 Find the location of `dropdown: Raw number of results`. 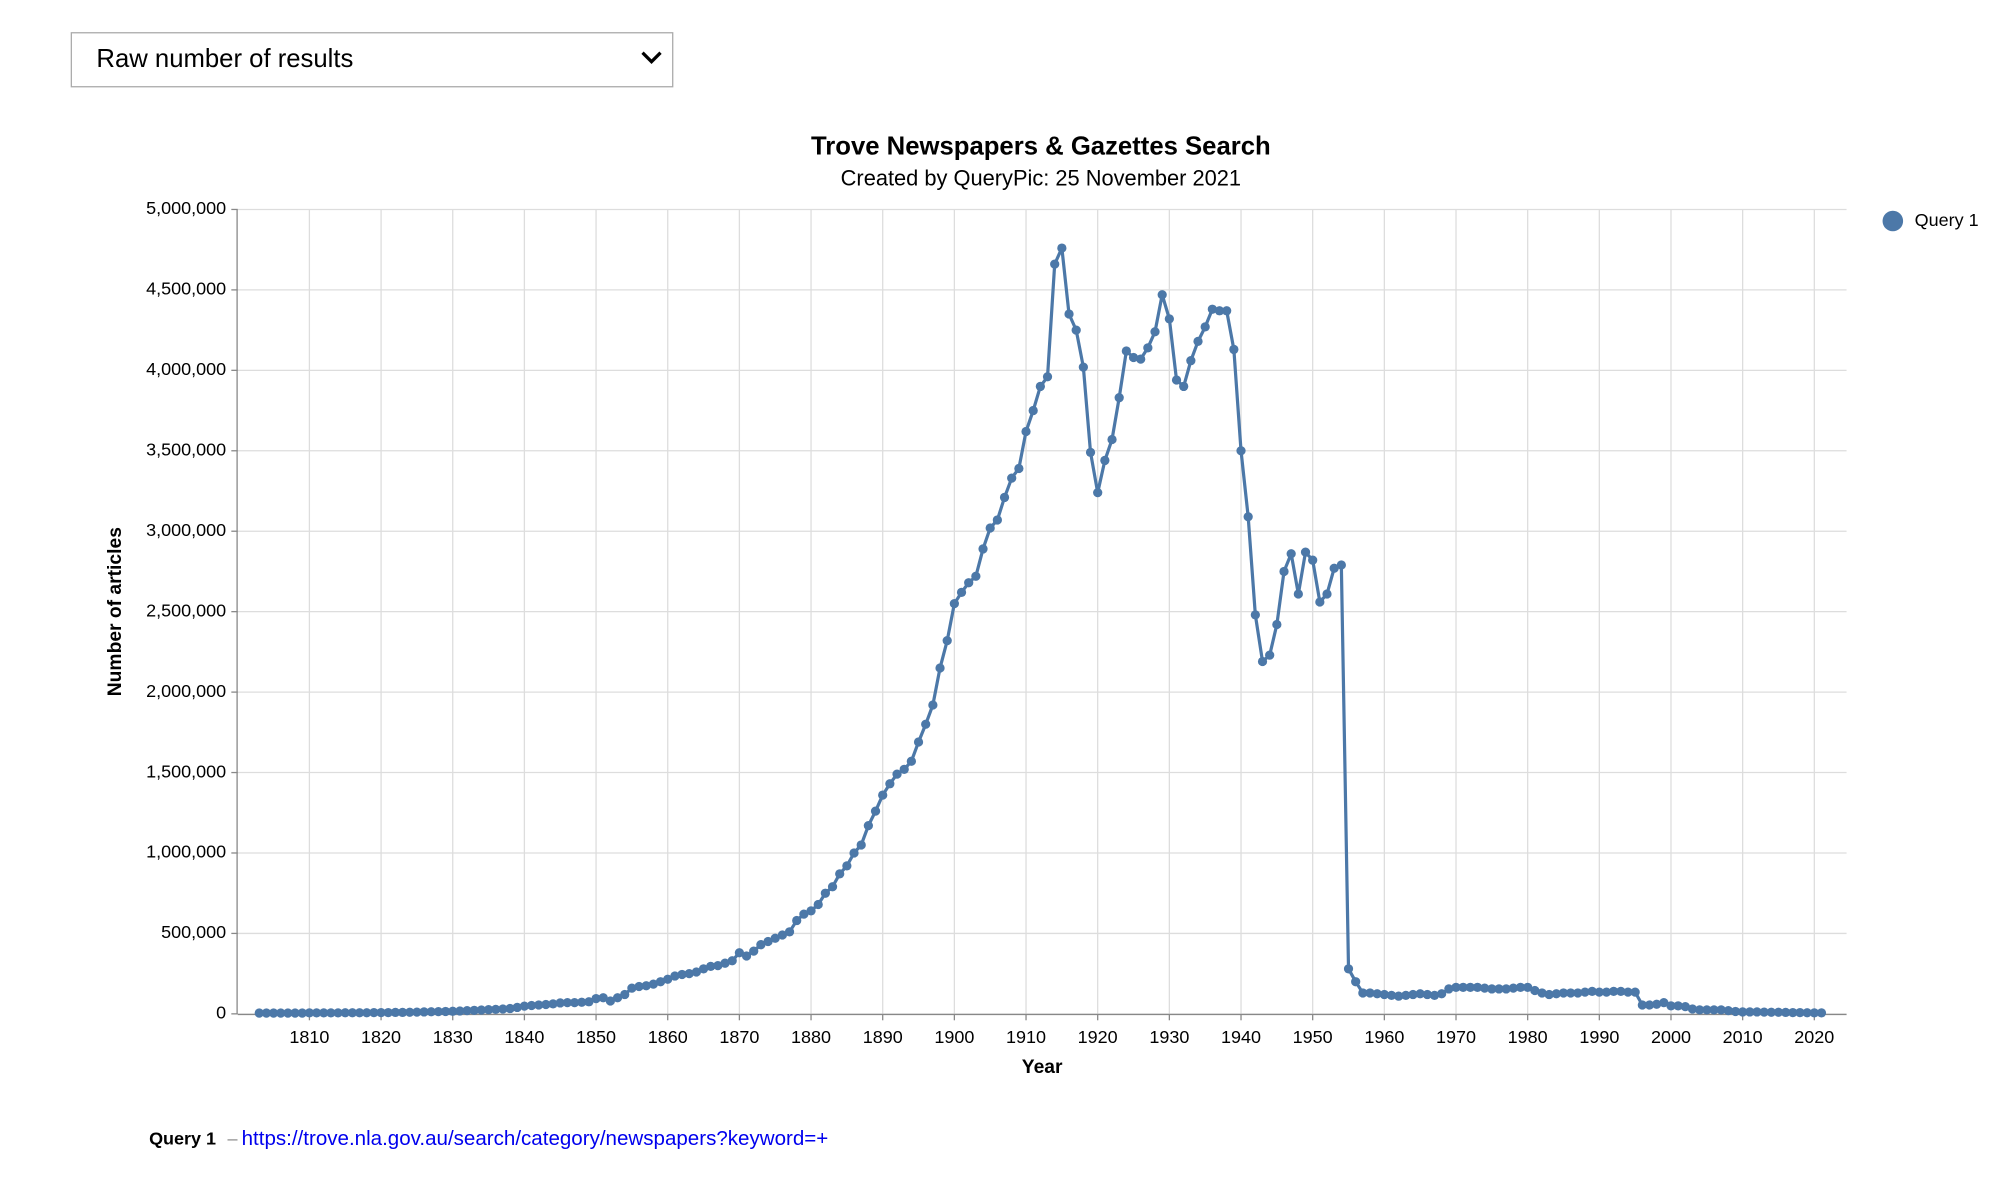

dropdown: Raw number of results is located at coordinates (372, 60).